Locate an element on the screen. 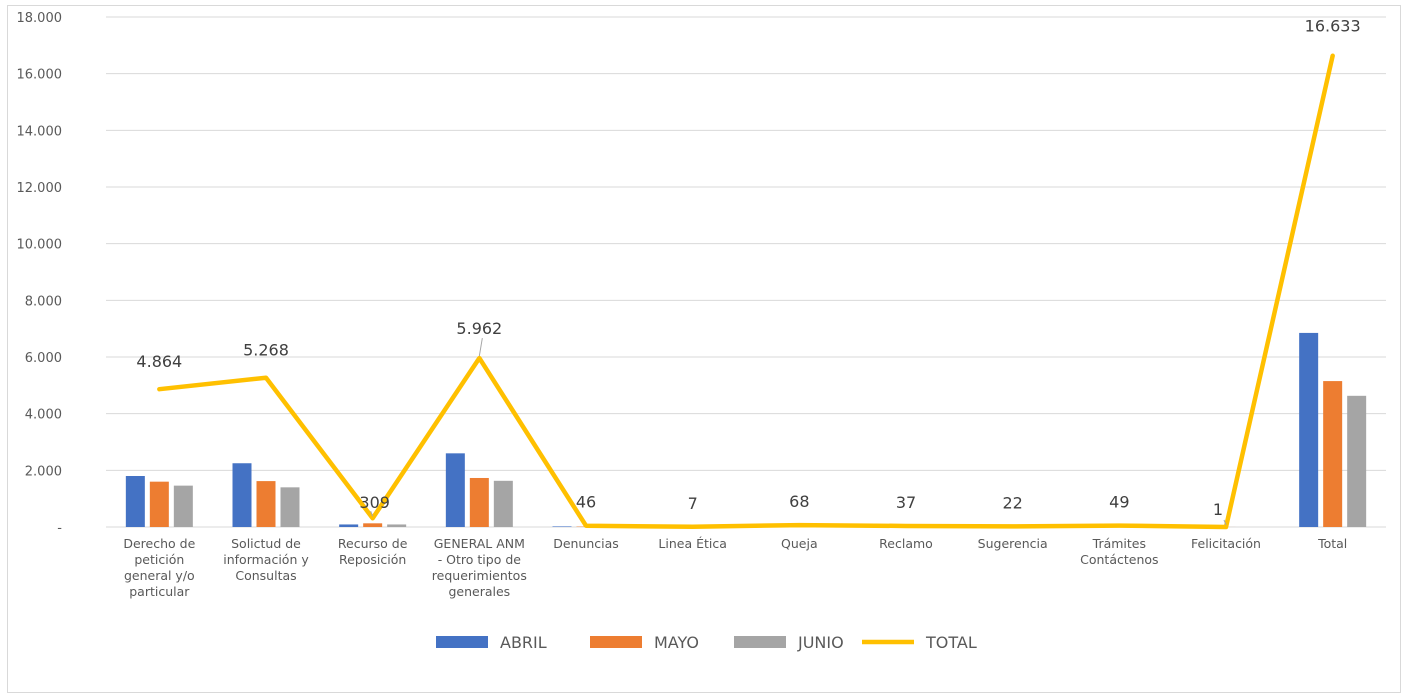 This screenshot has height=700, width=1408. x-tick-label: Queja is located at coordinates (799, 543).